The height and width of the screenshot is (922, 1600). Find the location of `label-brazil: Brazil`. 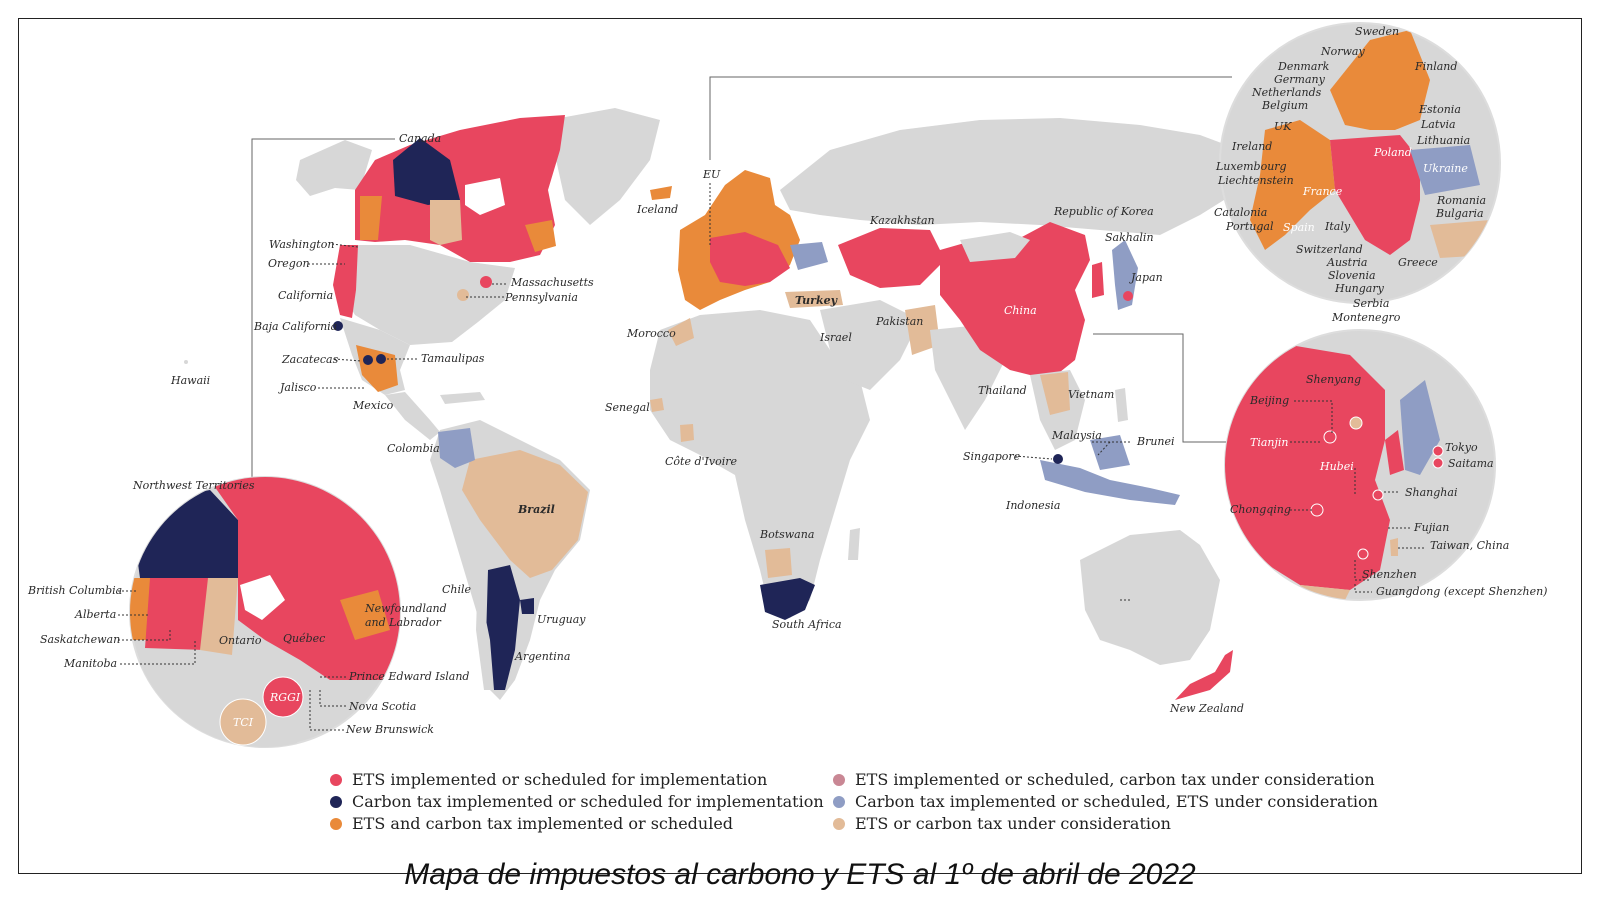

label-brazil: Brazil is located at coordinates (536, 509).